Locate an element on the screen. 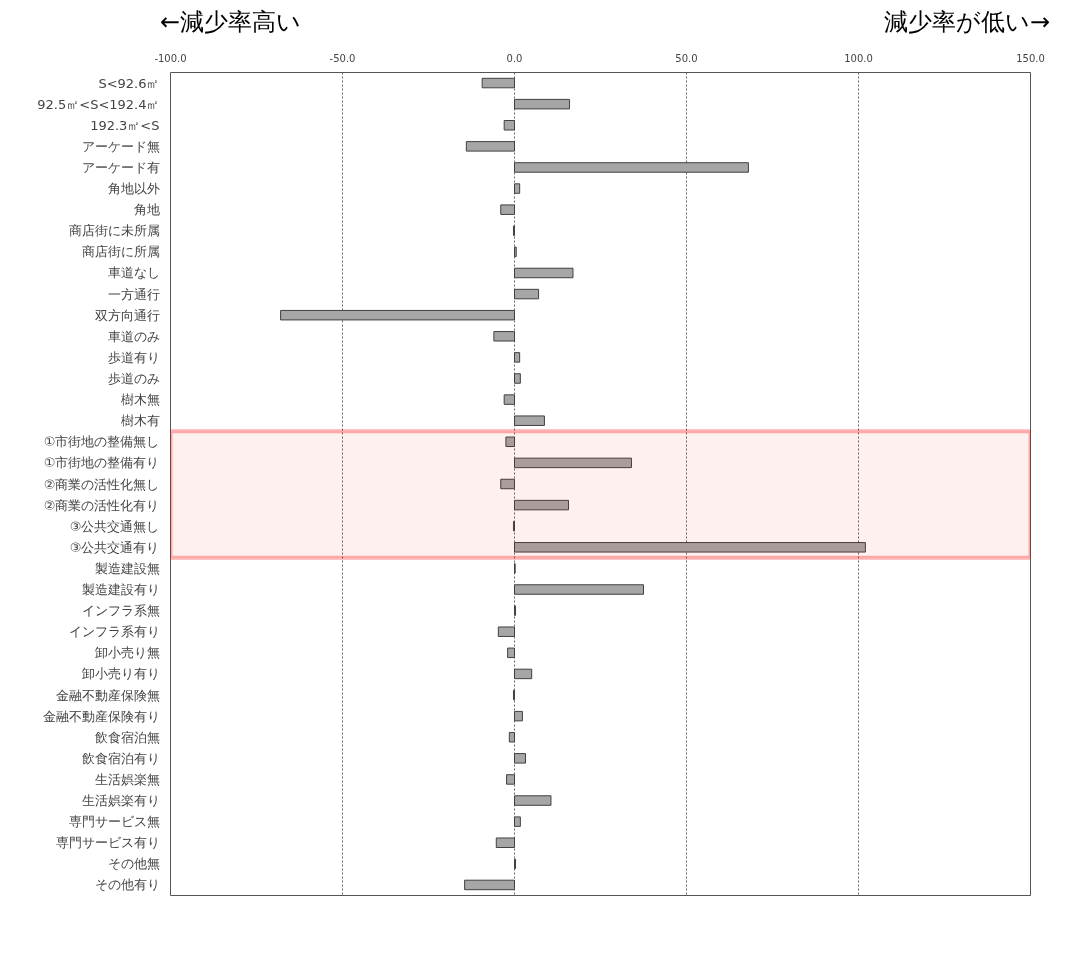  y-tick-label: 双方向通行 is located at coordinates (127, 315).